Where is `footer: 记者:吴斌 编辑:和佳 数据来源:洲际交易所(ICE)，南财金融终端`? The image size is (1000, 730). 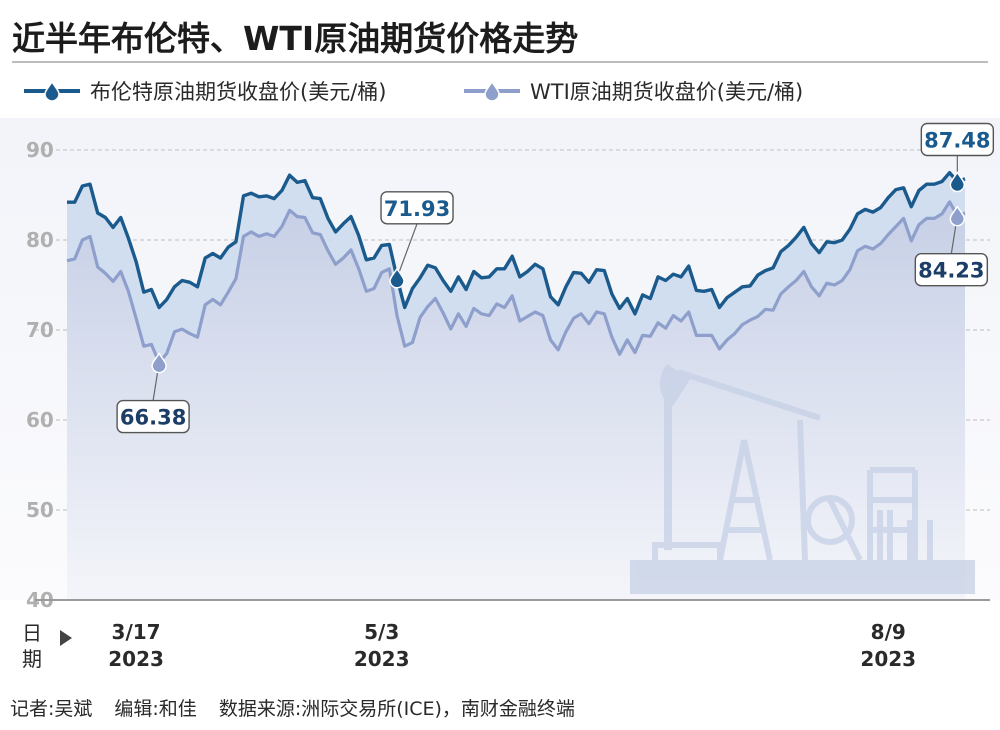
footer: 记者:吴斌 编辑:和佳 数据来源:洲际交易所(ICE)，南财金融终端 is located at coordinates (303, 707).